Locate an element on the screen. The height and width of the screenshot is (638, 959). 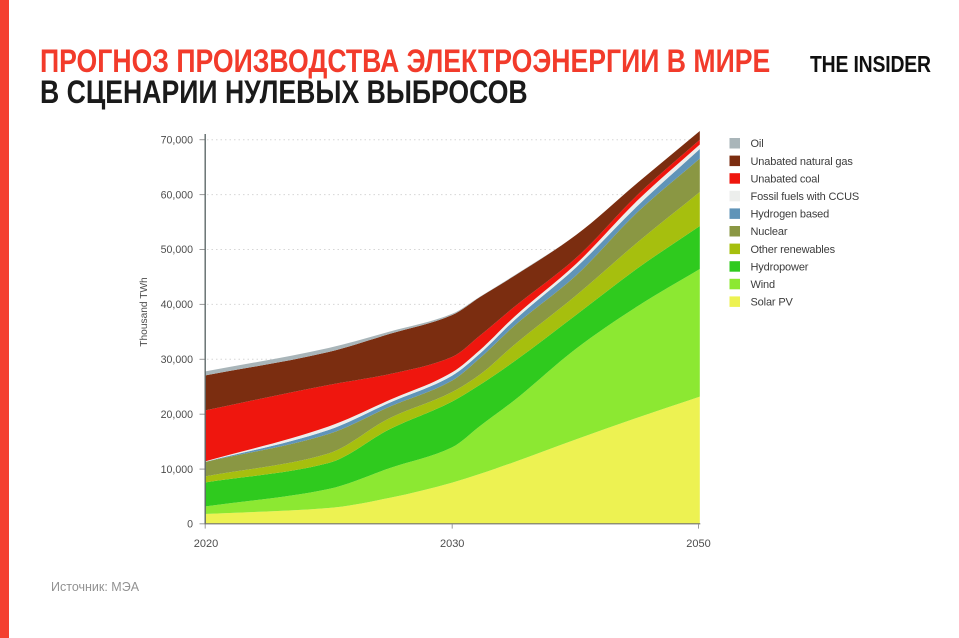
svg-text: 60,000 is located at coordinates (177, 195).